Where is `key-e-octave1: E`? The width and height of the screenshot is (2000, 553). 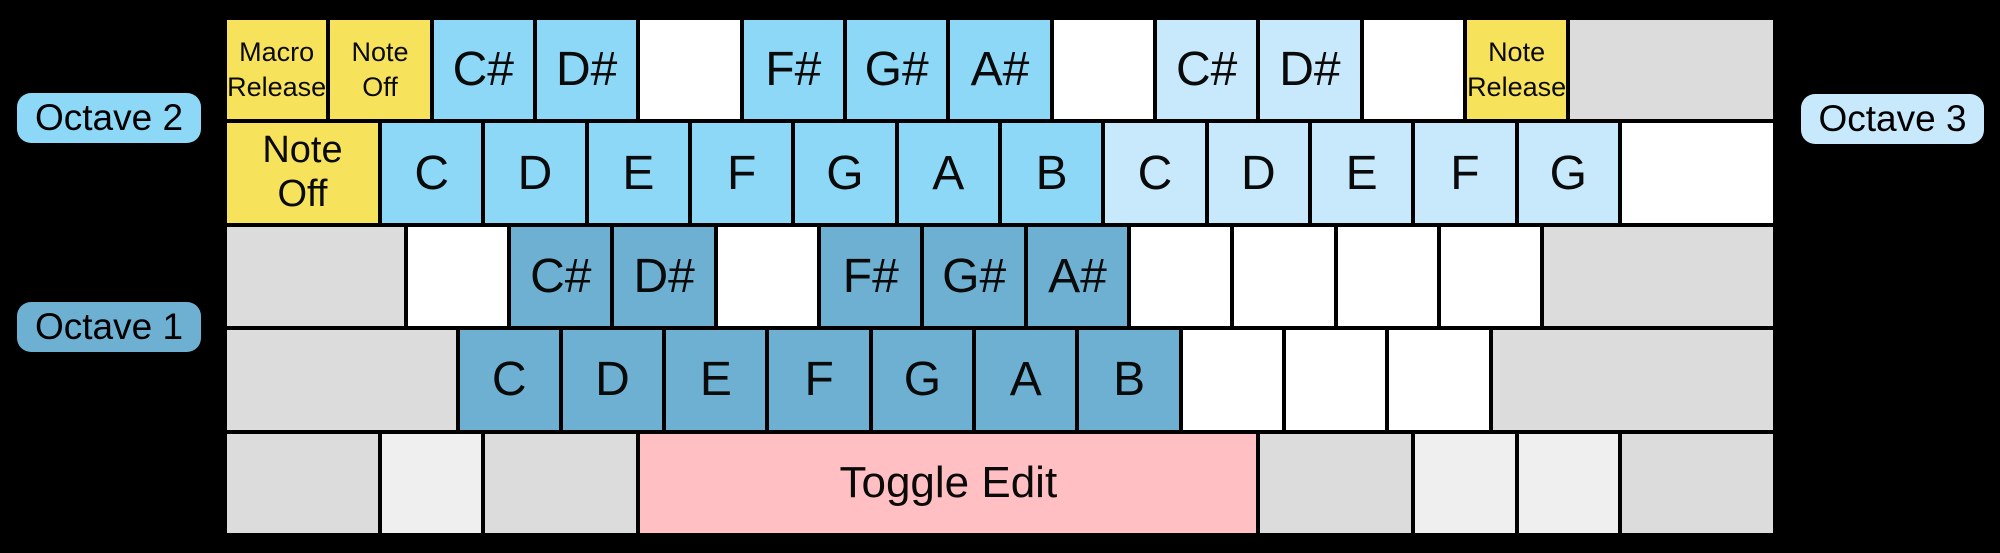 key-e-octave1: E is located at coordinates (716, 380).